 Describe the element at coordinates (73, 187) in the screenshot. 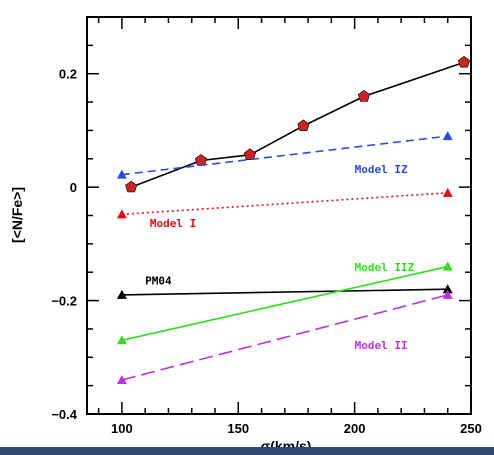

I see `y-tick-label: 0` at that location.